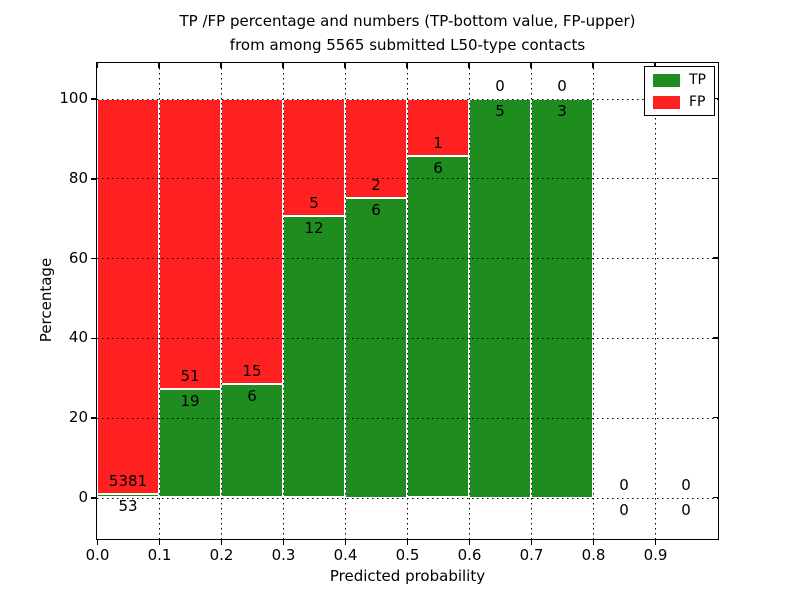 The width and height of the screenshot is (800, 600). I want to click on legend-swatch-tp, so click(666, 80).